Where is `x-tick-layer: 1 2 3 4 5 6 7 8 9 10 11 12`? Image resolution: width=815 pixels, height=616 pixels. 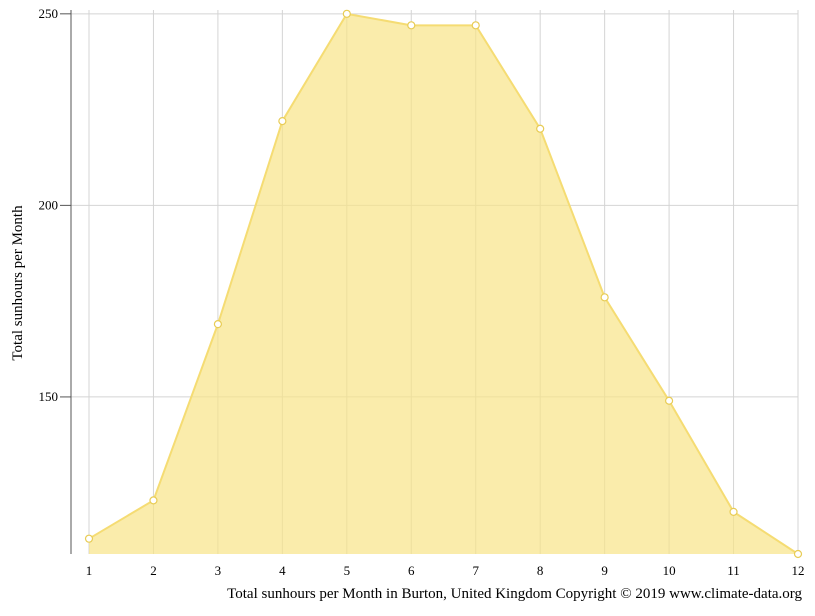 x-tick-layer: 1 2 3 4 5 6 7 8 9 10 11 12 is located at coordinates (445, 570).